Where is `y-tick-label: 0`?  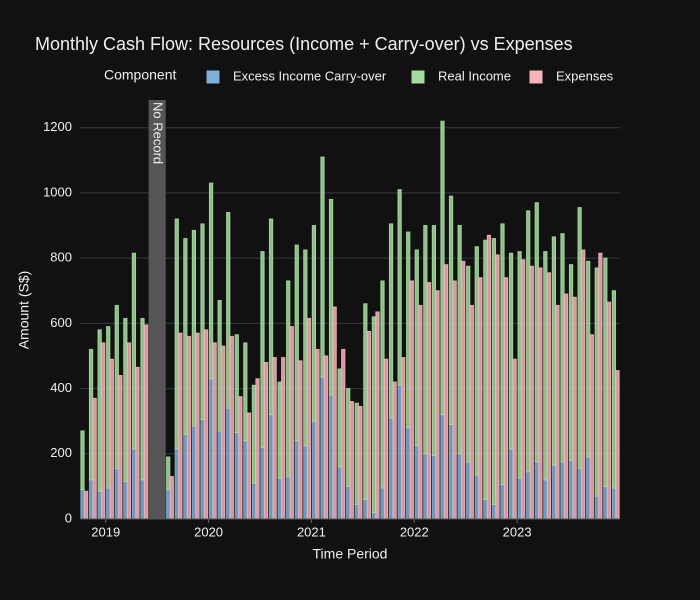 y-tick-label: 0 is located at coordinates (68, 517).